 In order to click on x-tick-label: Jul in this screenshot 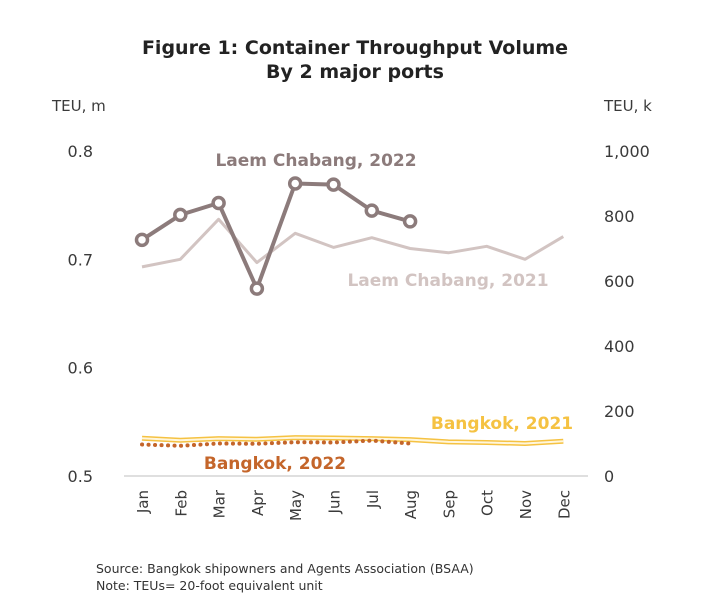, I will do `click(373, 499)`.